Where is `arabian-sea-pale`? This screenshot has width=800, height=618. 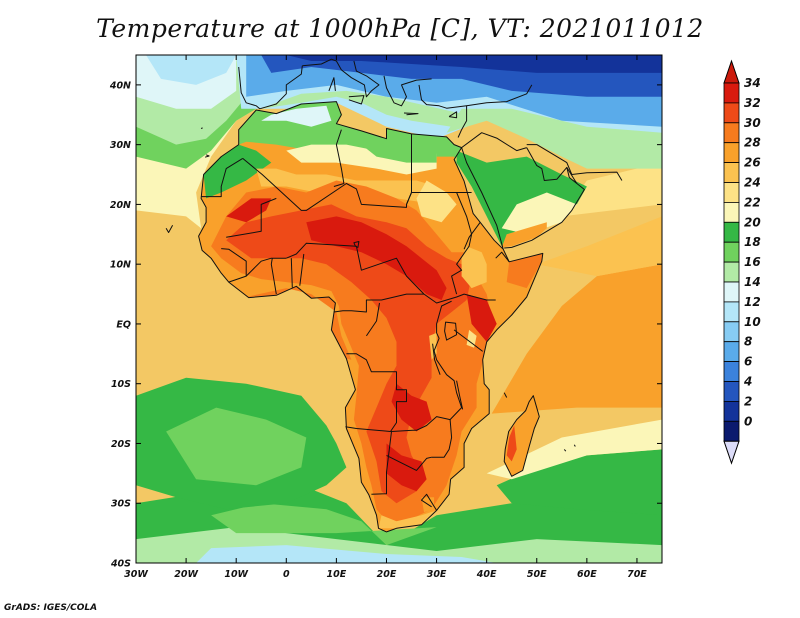
arabian-sea-pale is located at coordinates (611, 189).